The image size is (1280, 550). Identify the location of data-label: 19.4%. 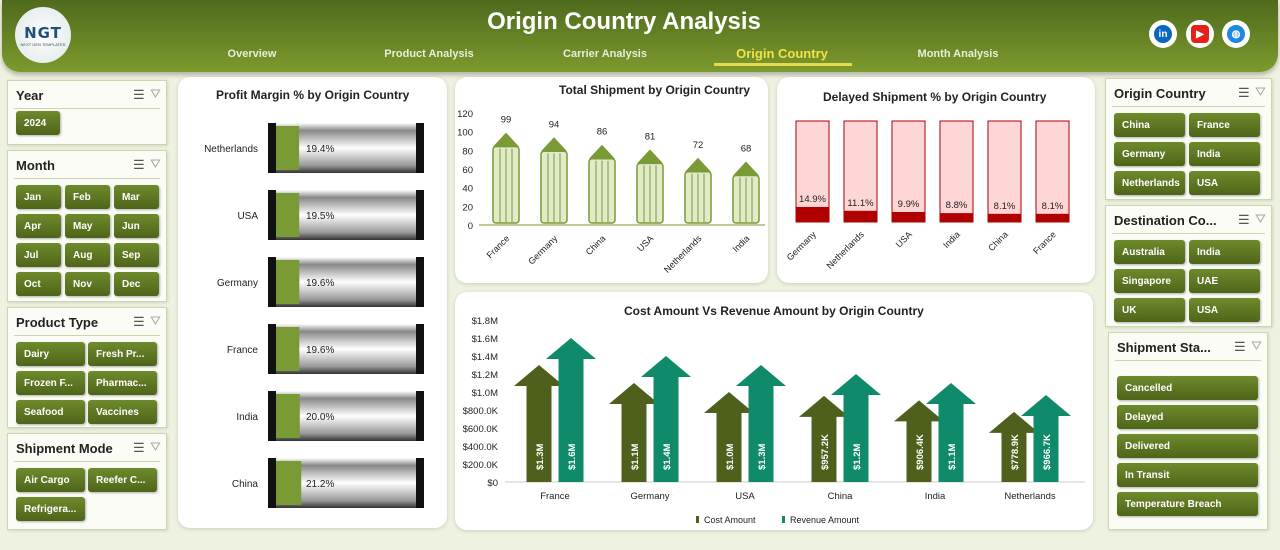
(320, 149).